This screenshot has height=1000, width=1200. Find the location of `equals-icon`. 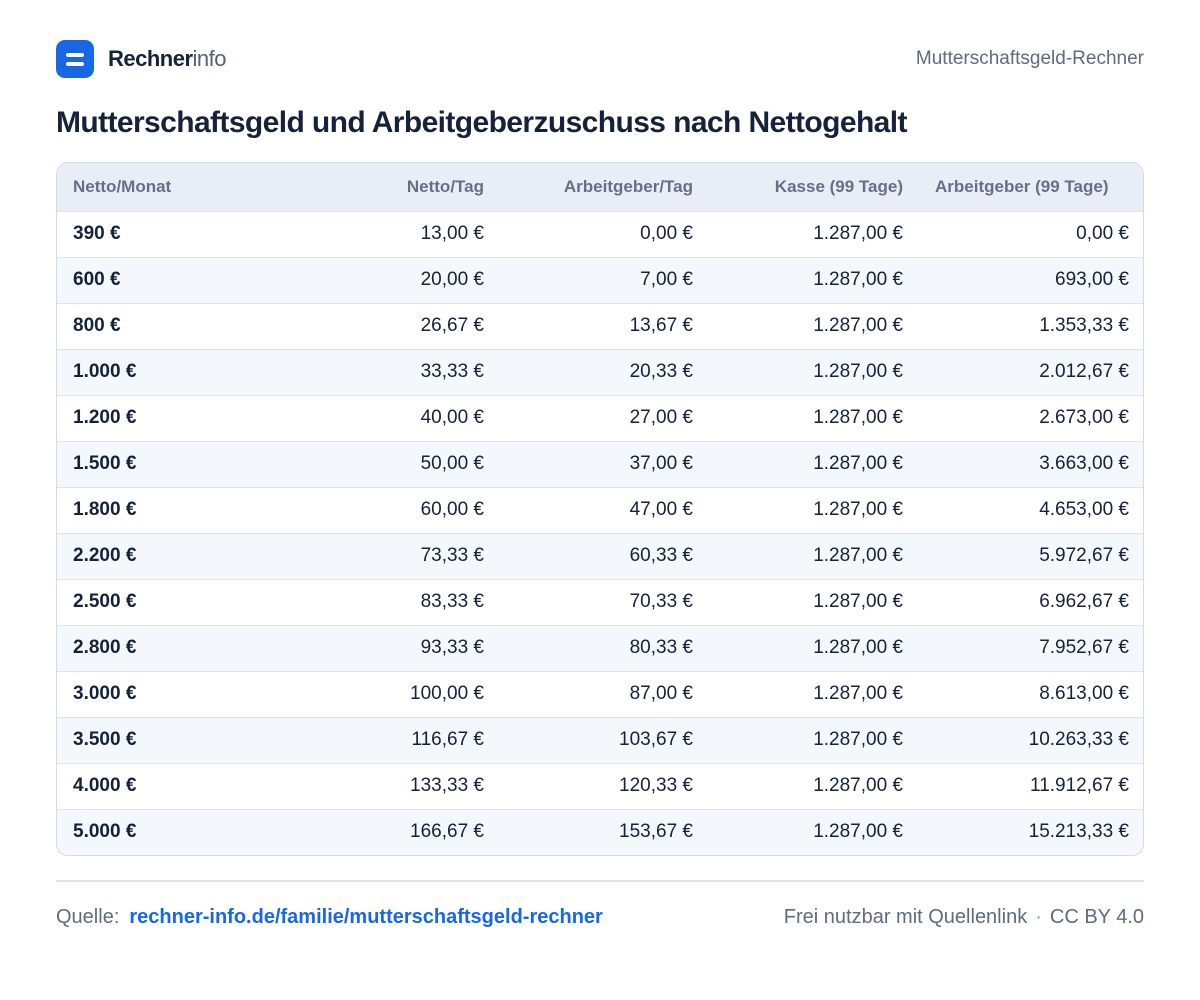

equals-icon is located at coordinates (75, 59).